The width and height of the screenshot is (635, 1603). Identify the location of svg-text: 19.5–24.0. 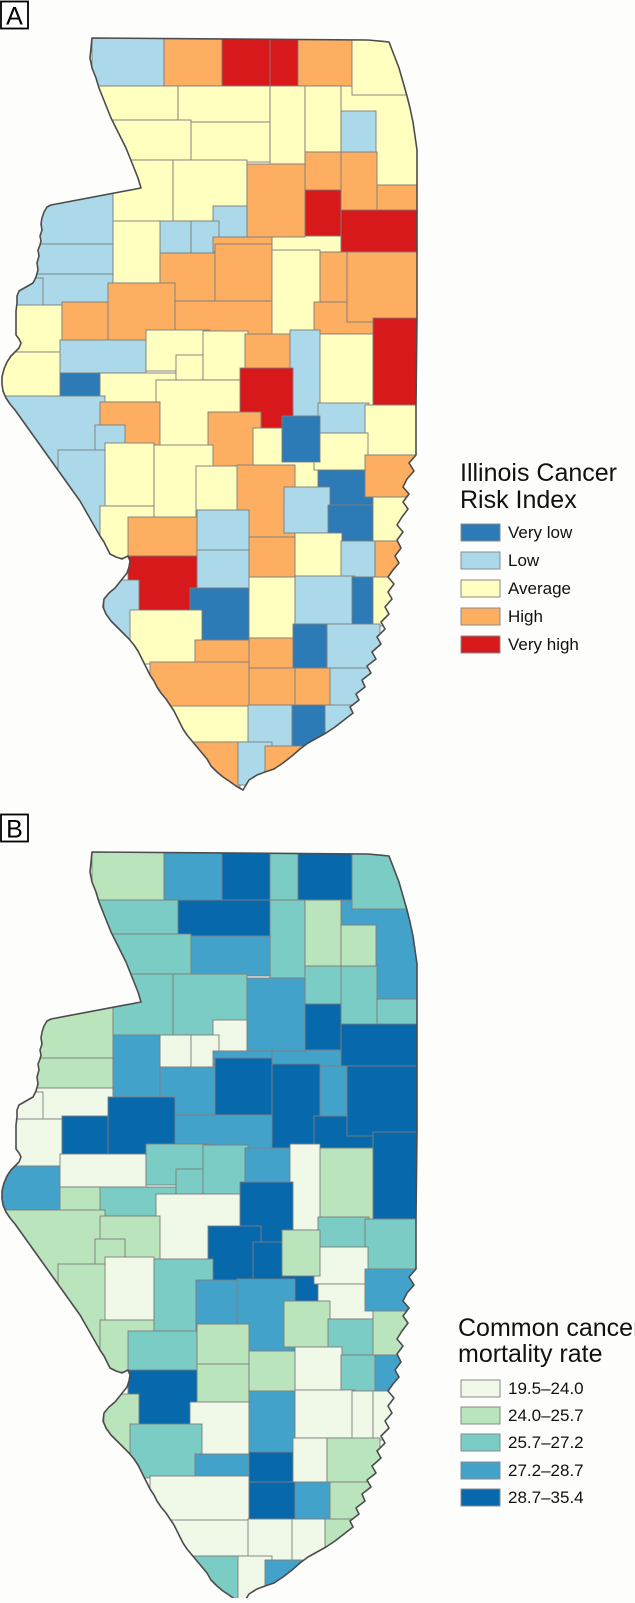
(546, 1388).